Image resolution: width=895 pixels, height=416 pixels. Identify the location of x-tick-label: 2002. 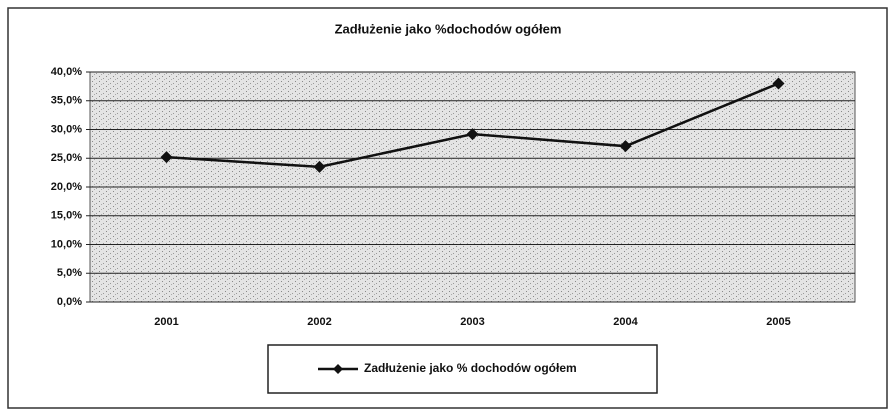
(319, 322).